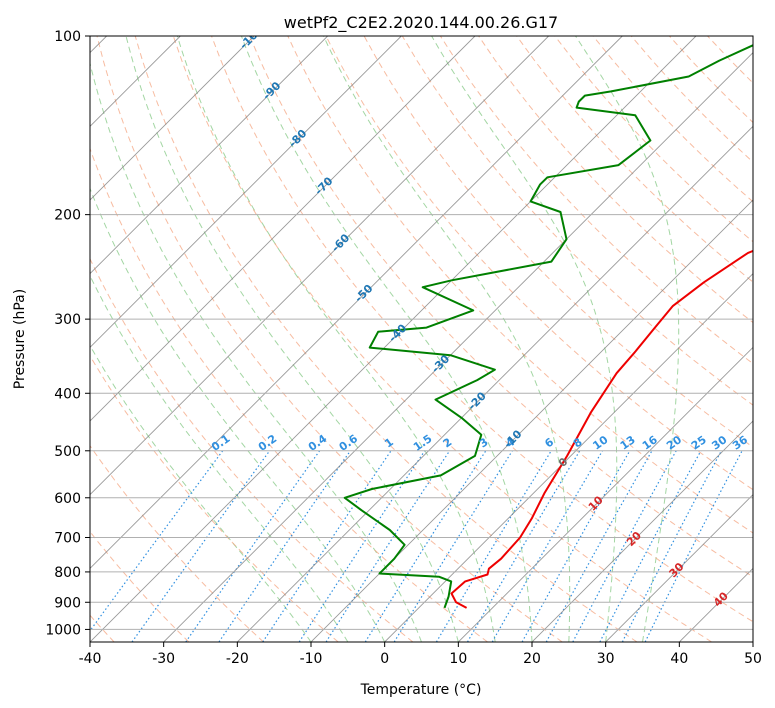  Describe the element at coordinates (90, 659) in the screenshot. I see `x-tick-label: -40` at that location.